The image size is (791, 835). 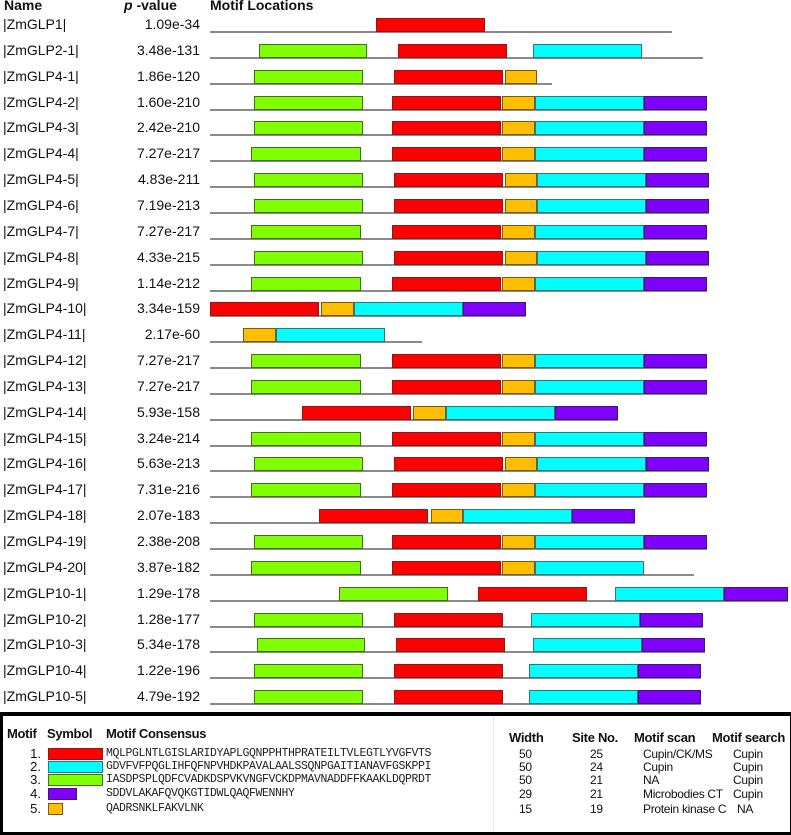 I want to click on sequence-name: |ZmGLP4-5|, so click(x=41, y=179).